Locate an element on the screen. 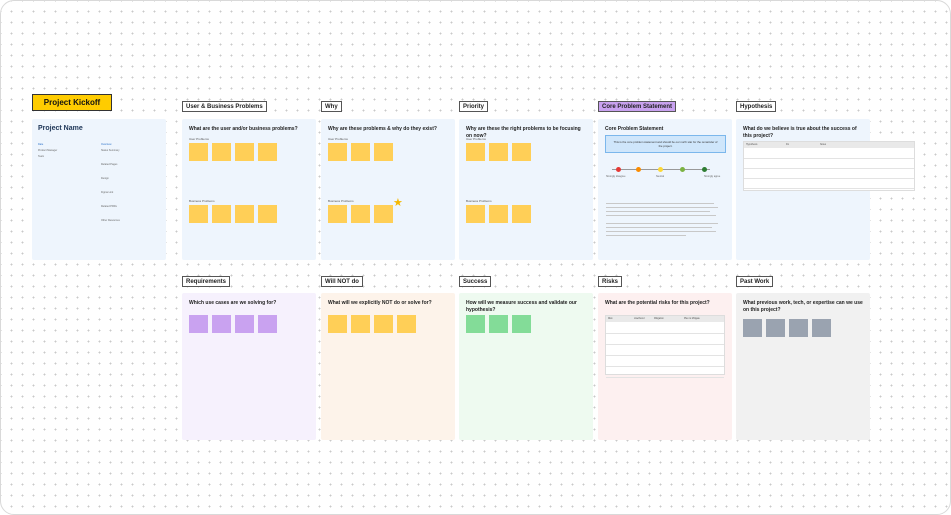 The image size is (951, 515). field-related-pages: Related Pages is located at coordinates (109, 164).